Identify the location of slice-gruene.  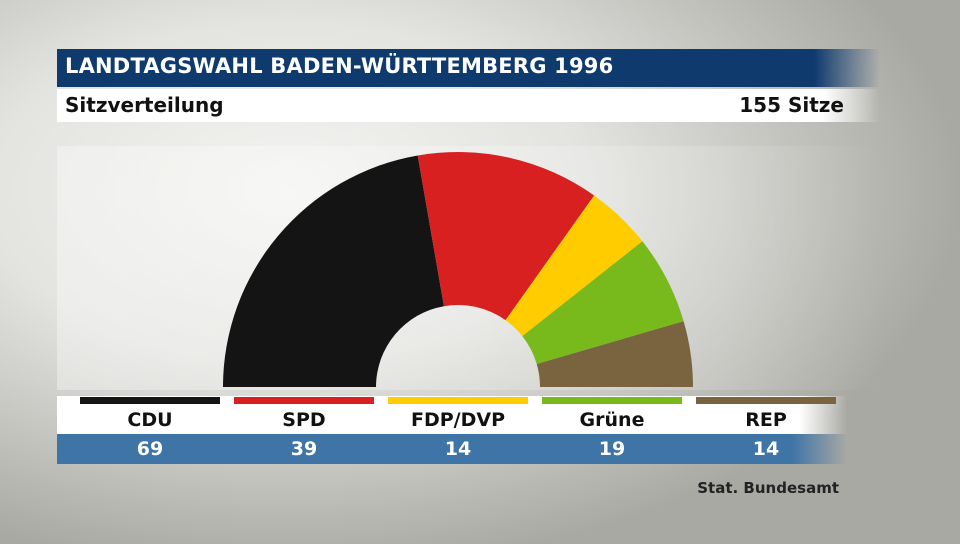
(603, 303).